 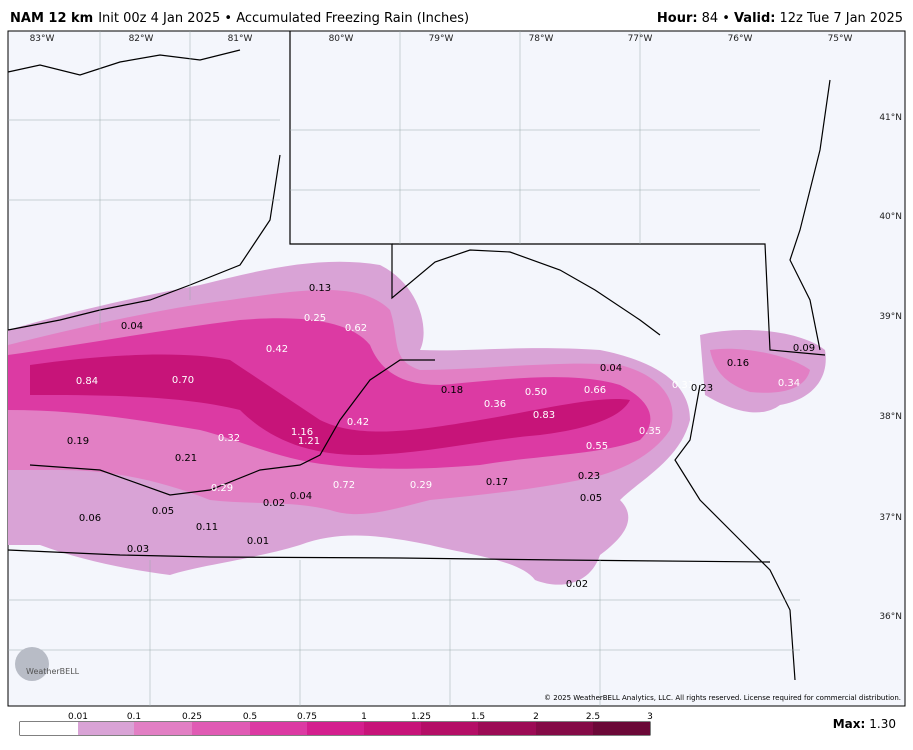 What do you see at coordinates (882, 724) in the screenshot?
I see `max-number: 1.30` at bounding box center [882, 724].